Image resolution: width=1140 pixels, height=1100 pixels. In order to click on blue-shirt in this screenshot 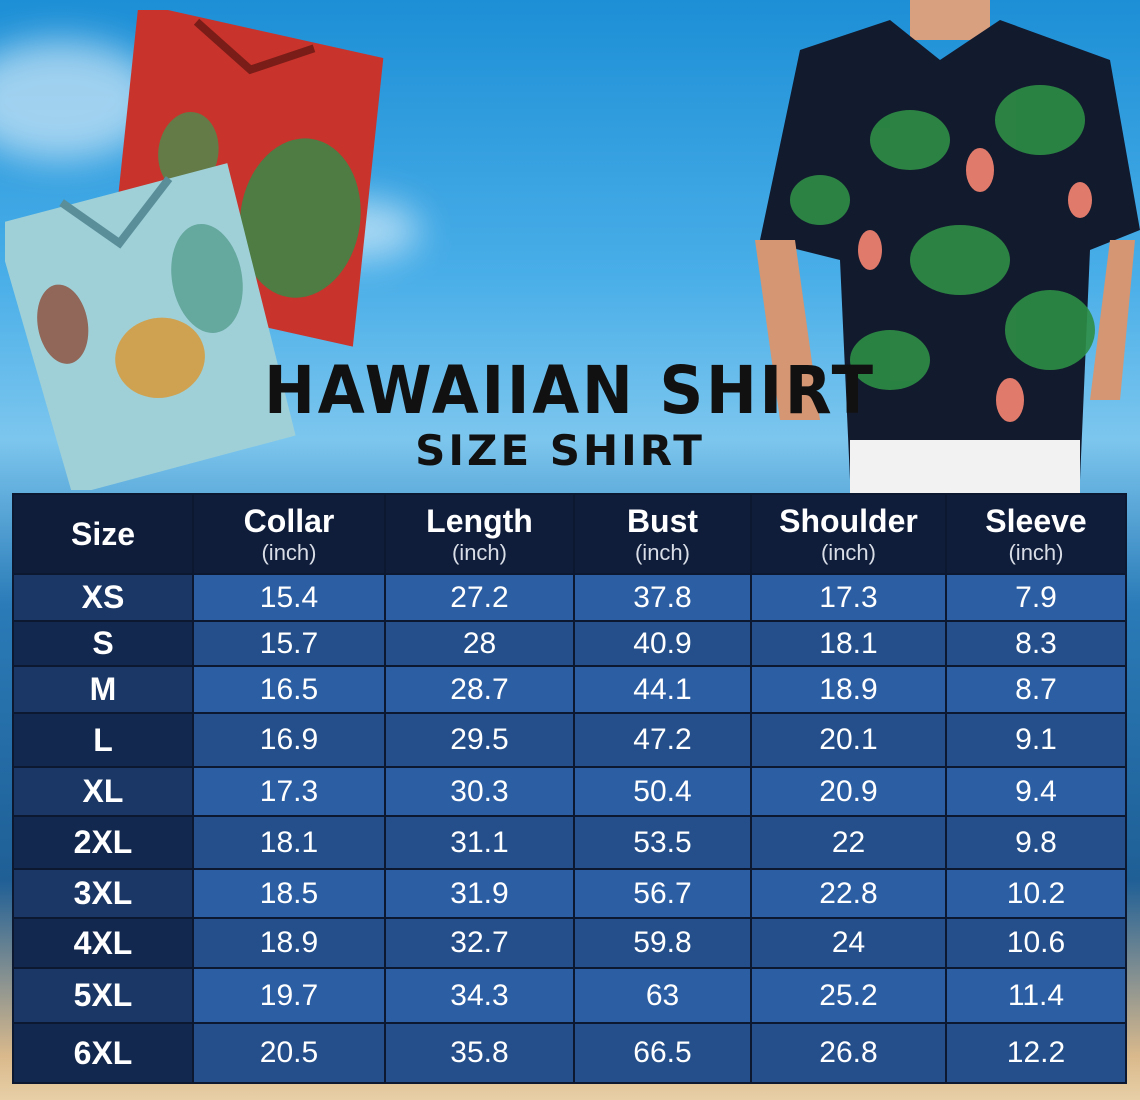, I will do `click(150, 326)`.